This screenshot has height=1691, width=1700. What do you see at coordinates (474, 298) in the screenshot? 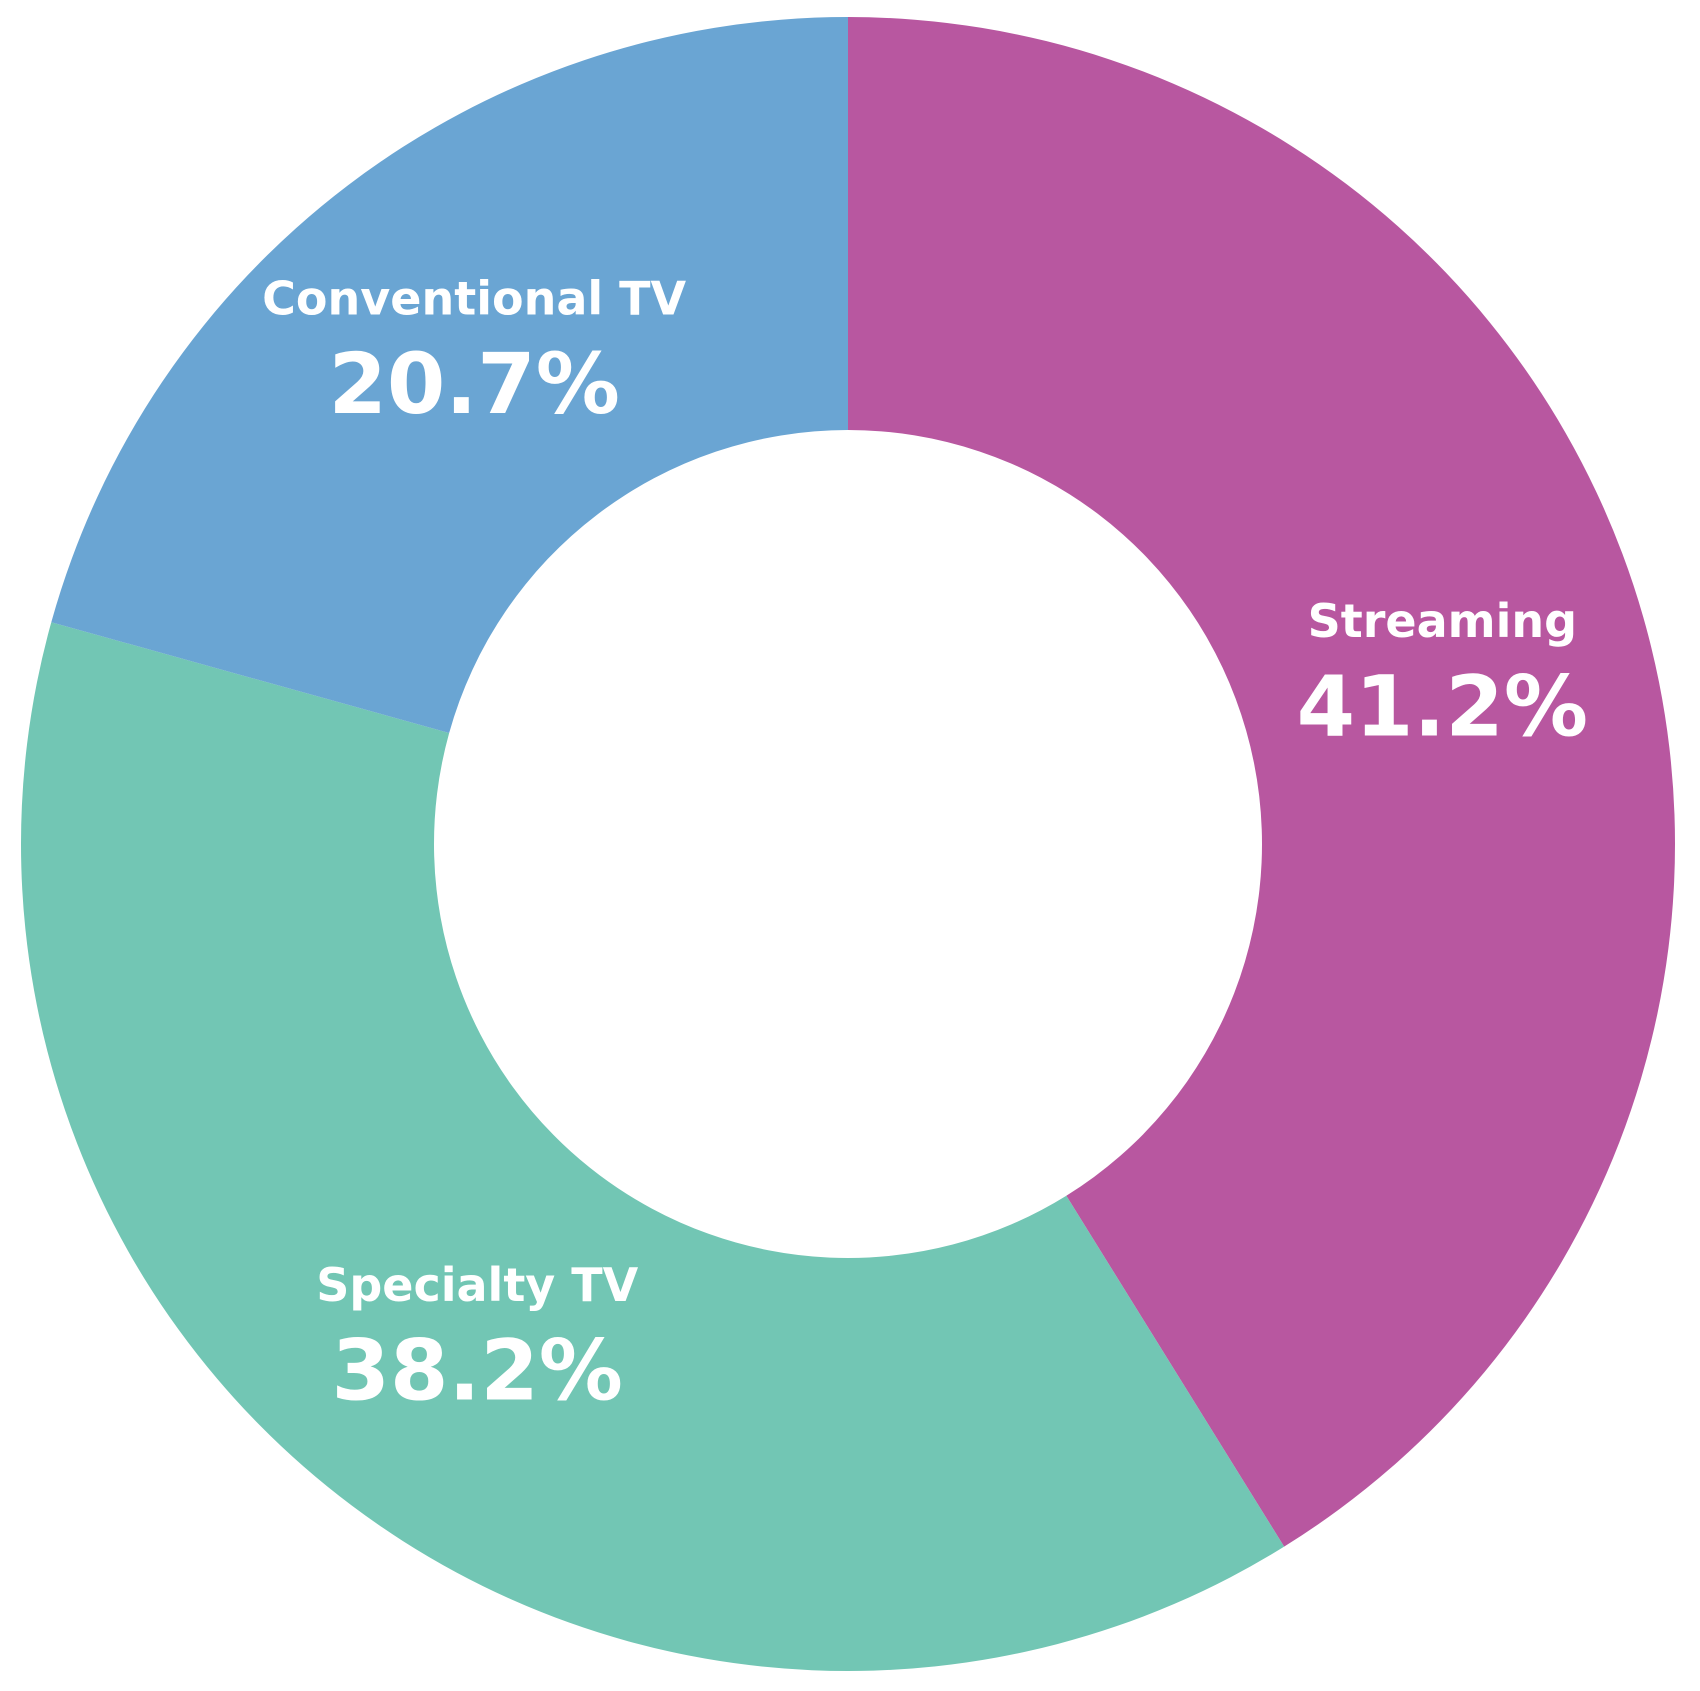
I see `segment-label: Conventional TV` at bounding box center [474, 298].